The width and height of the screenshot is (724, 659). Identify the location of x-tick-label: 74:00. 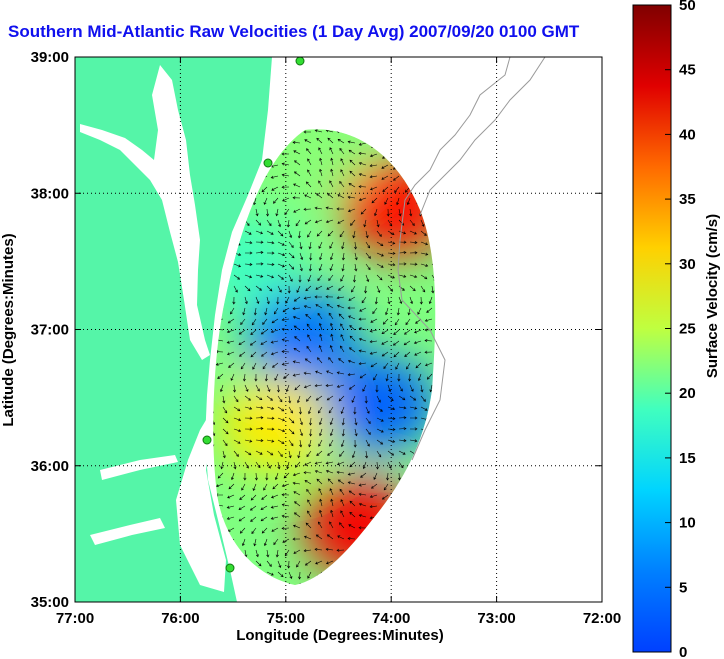
(391, 618).